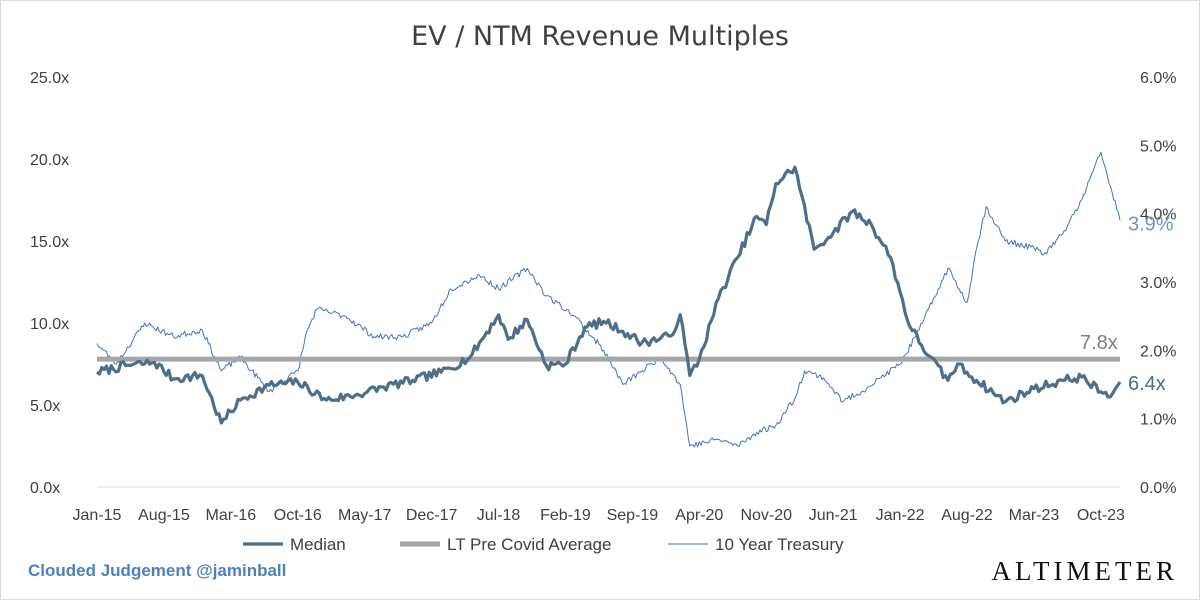 This screenshot has height=600, width=1200. Describe the element at coordinates (499, 515) in the screenshot. I see `x-axis-tick-label: Jul-18` at that location.